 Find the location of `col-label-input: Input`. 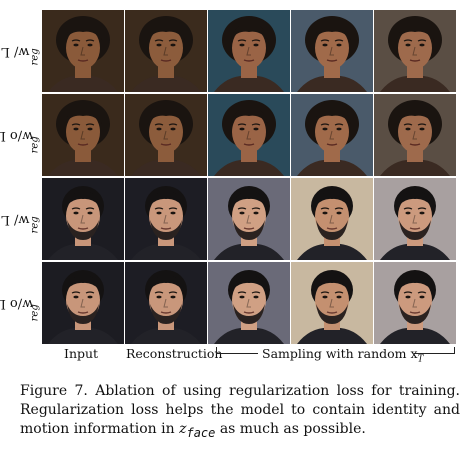

col-label-input: Input is located at coordinates (81, 353).